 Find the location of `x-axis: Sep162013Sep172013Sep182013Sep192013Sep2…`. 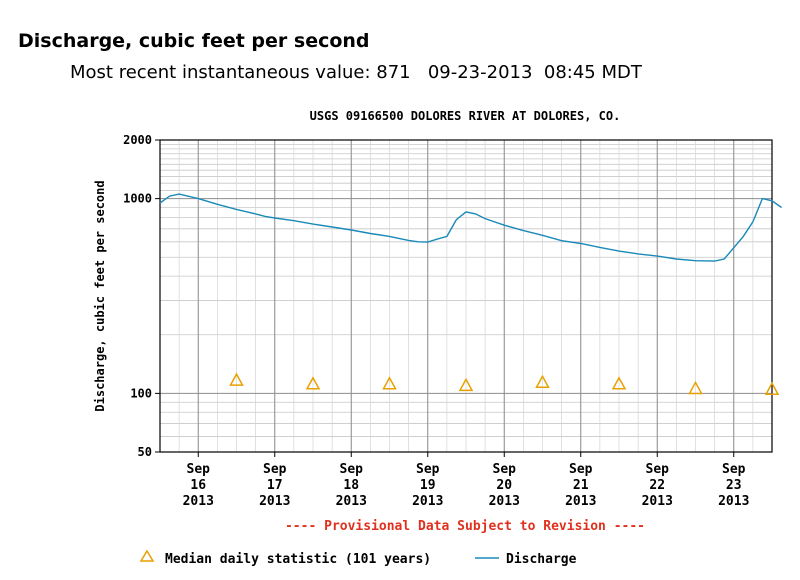

x-axis: Sep162013Sep172013Sep182013Sep192013Sep2… is located at coordinates (466, 480).